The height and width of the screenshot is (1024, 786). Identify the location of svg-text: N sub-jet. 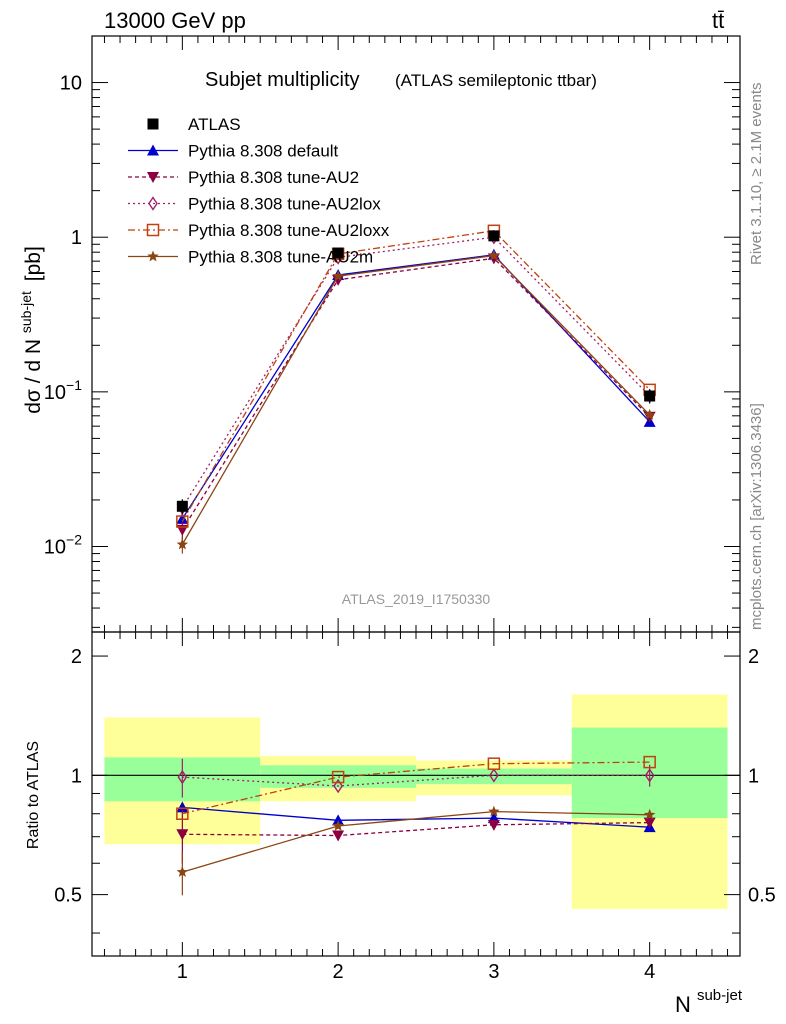
(709, 1002).